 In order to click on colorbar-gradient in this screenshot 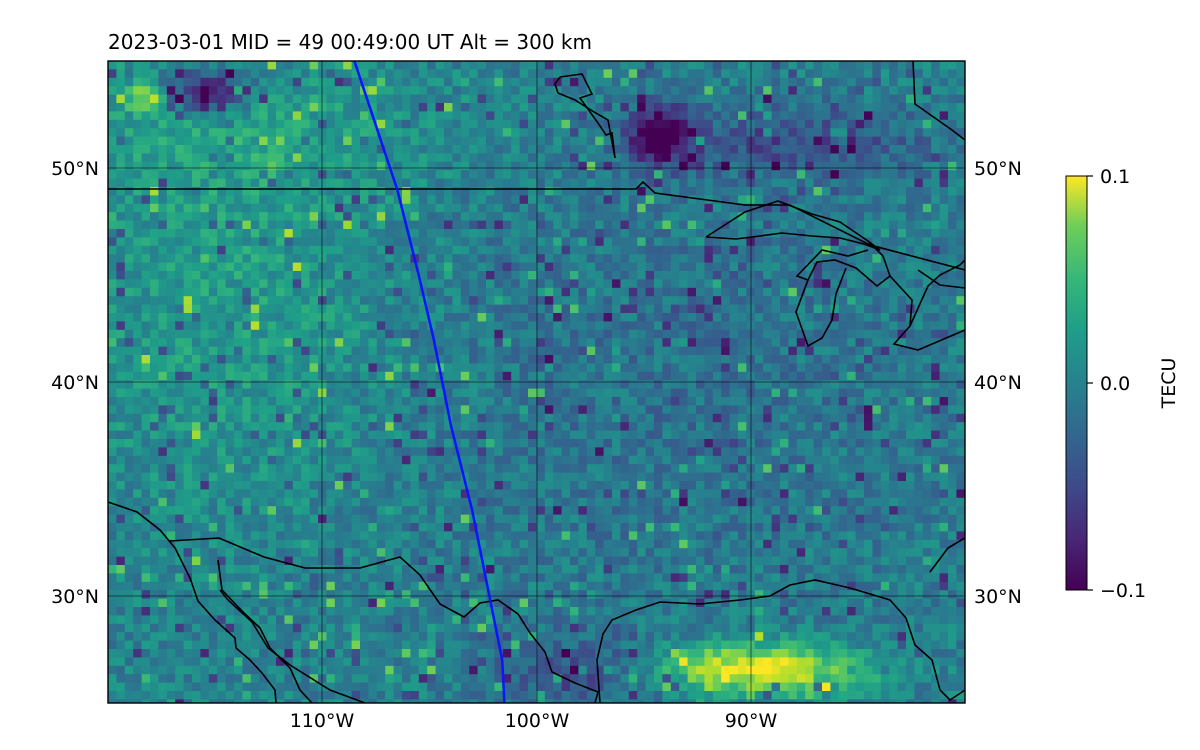, I will do `click(1076, 383)`.